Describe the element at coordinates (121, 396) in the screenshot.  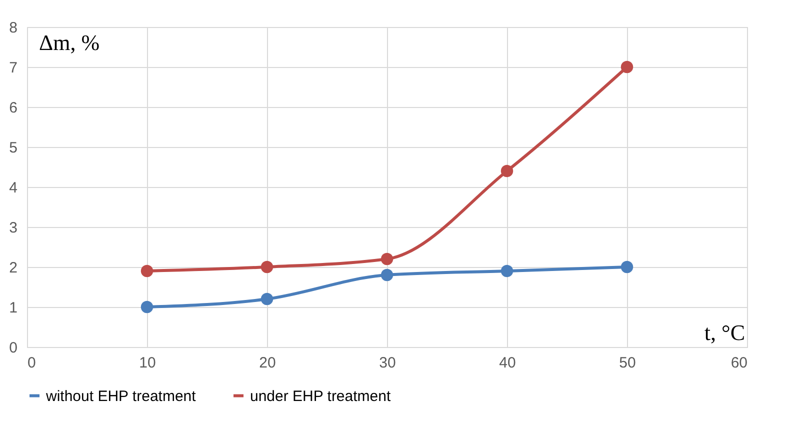
I see `legend-label: without EHP treatment` at that location.